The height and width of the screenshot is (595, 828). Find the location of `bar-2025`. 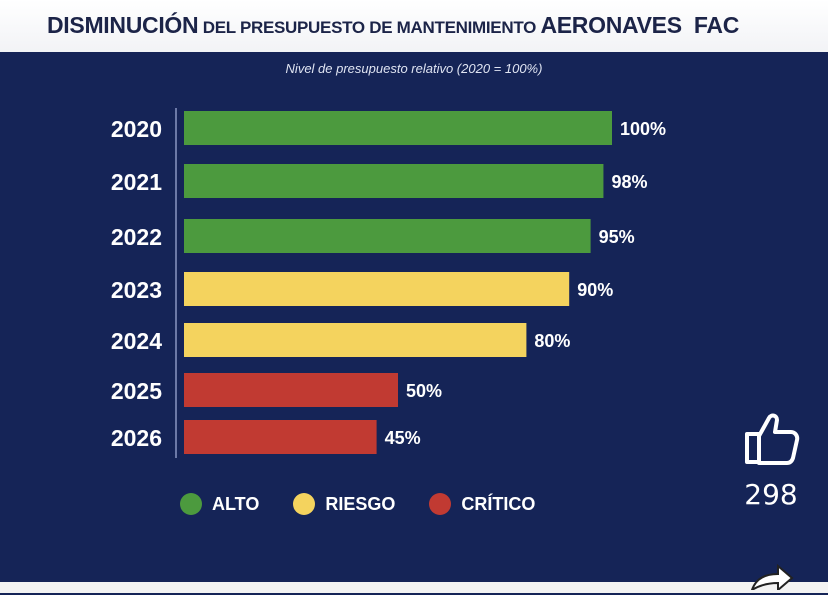

bar-2025 is located at coordinates (291, 390).